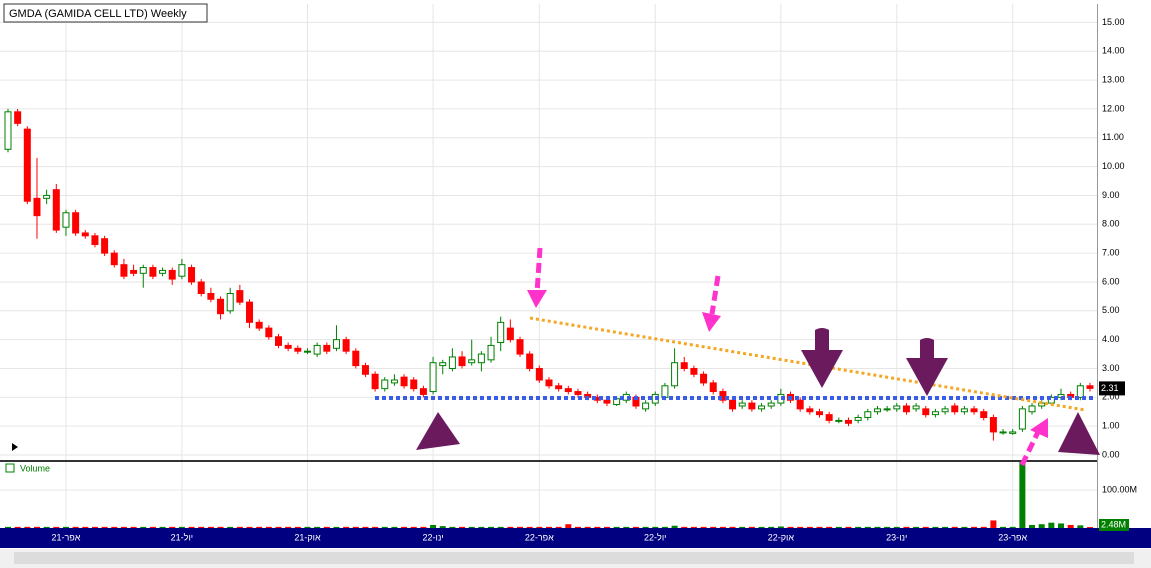 The height and width of the screenshot is (568, 1151). Describe the element at coordinates (655, 537) in the screenshot. I see `x-tick-label: 22-יול` at that location.